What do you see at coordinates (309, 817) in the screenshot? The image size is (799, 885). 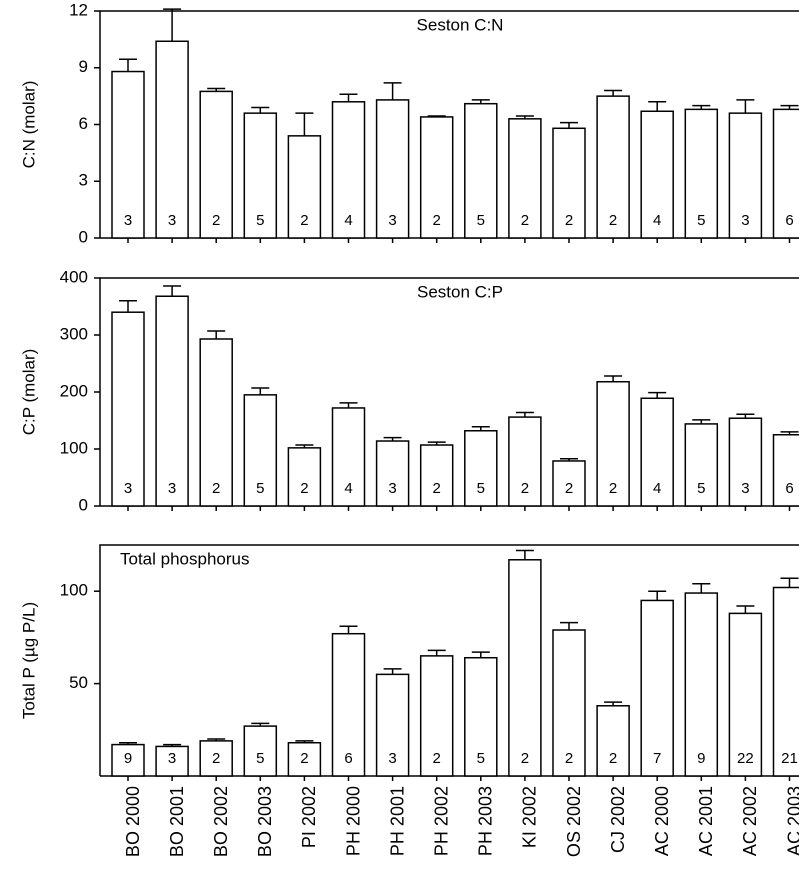 I see `x-tick-label: PI 2002` at bounding box center [309, 817].